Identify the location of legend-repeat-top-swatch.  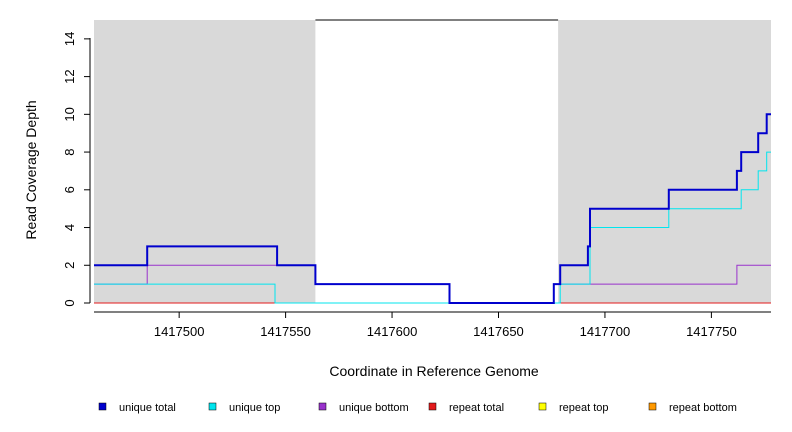
(542, 406).